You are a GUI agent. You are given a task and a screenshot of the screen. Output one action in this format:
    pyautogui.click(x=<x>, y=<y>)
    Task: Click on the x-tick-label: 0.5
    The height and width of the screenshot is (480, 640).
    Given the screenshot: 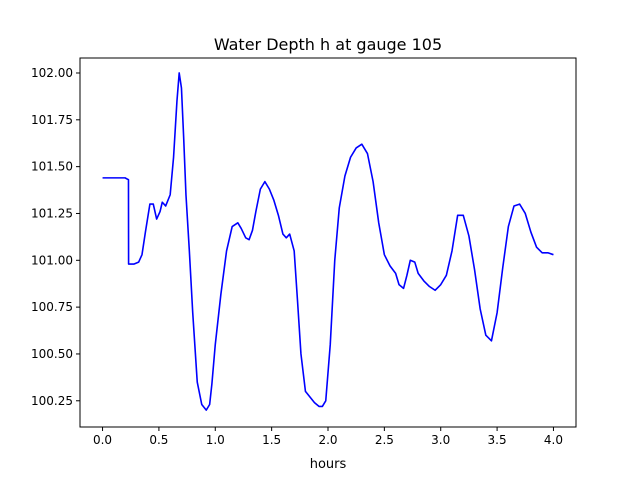 What is the action you would take?
    pyautogui.click(x=158, y=440)
    